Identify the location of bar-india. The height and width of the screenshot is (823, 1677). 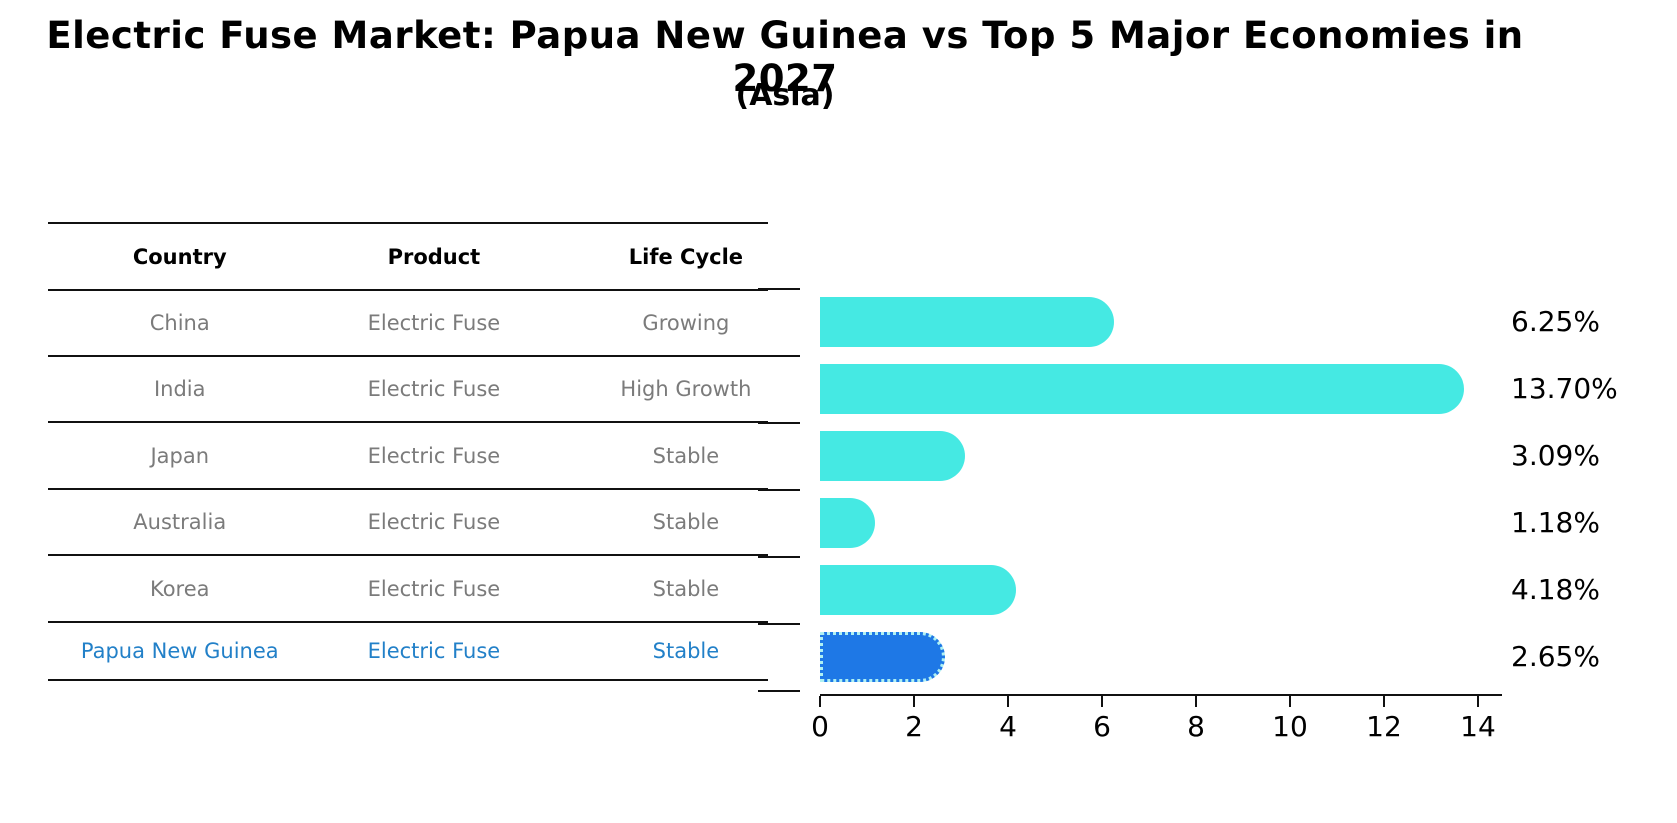
(1142, 388).